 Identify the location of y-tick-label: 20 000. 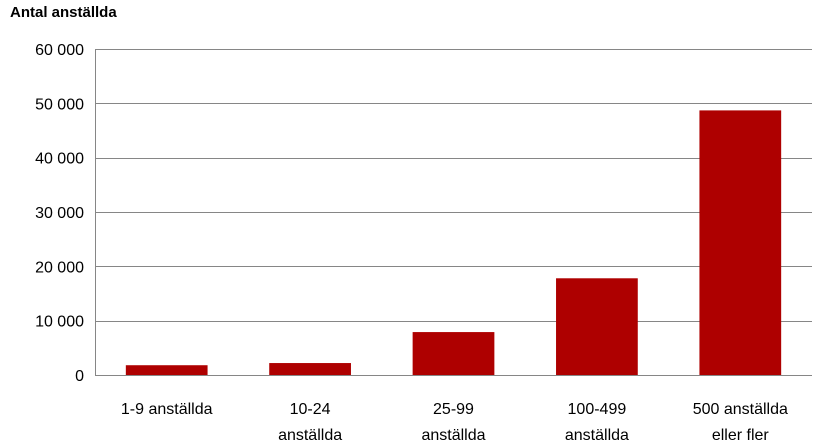
(59, 267).